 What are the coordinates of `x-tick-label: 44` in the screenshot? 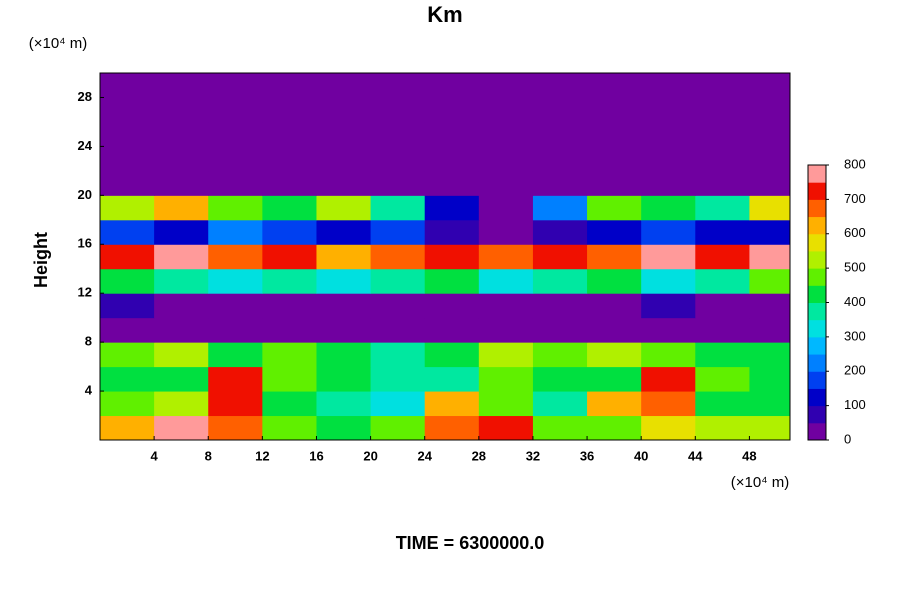 It's located at (695, 455).